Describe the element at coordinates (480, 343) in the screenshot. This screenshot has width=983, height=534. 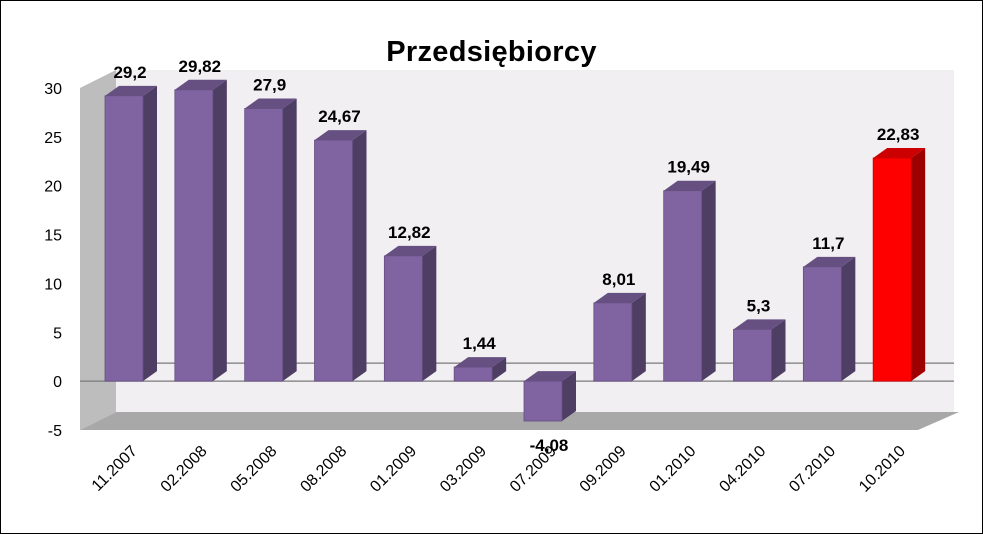
I see `data-label: 1,44` at that location.